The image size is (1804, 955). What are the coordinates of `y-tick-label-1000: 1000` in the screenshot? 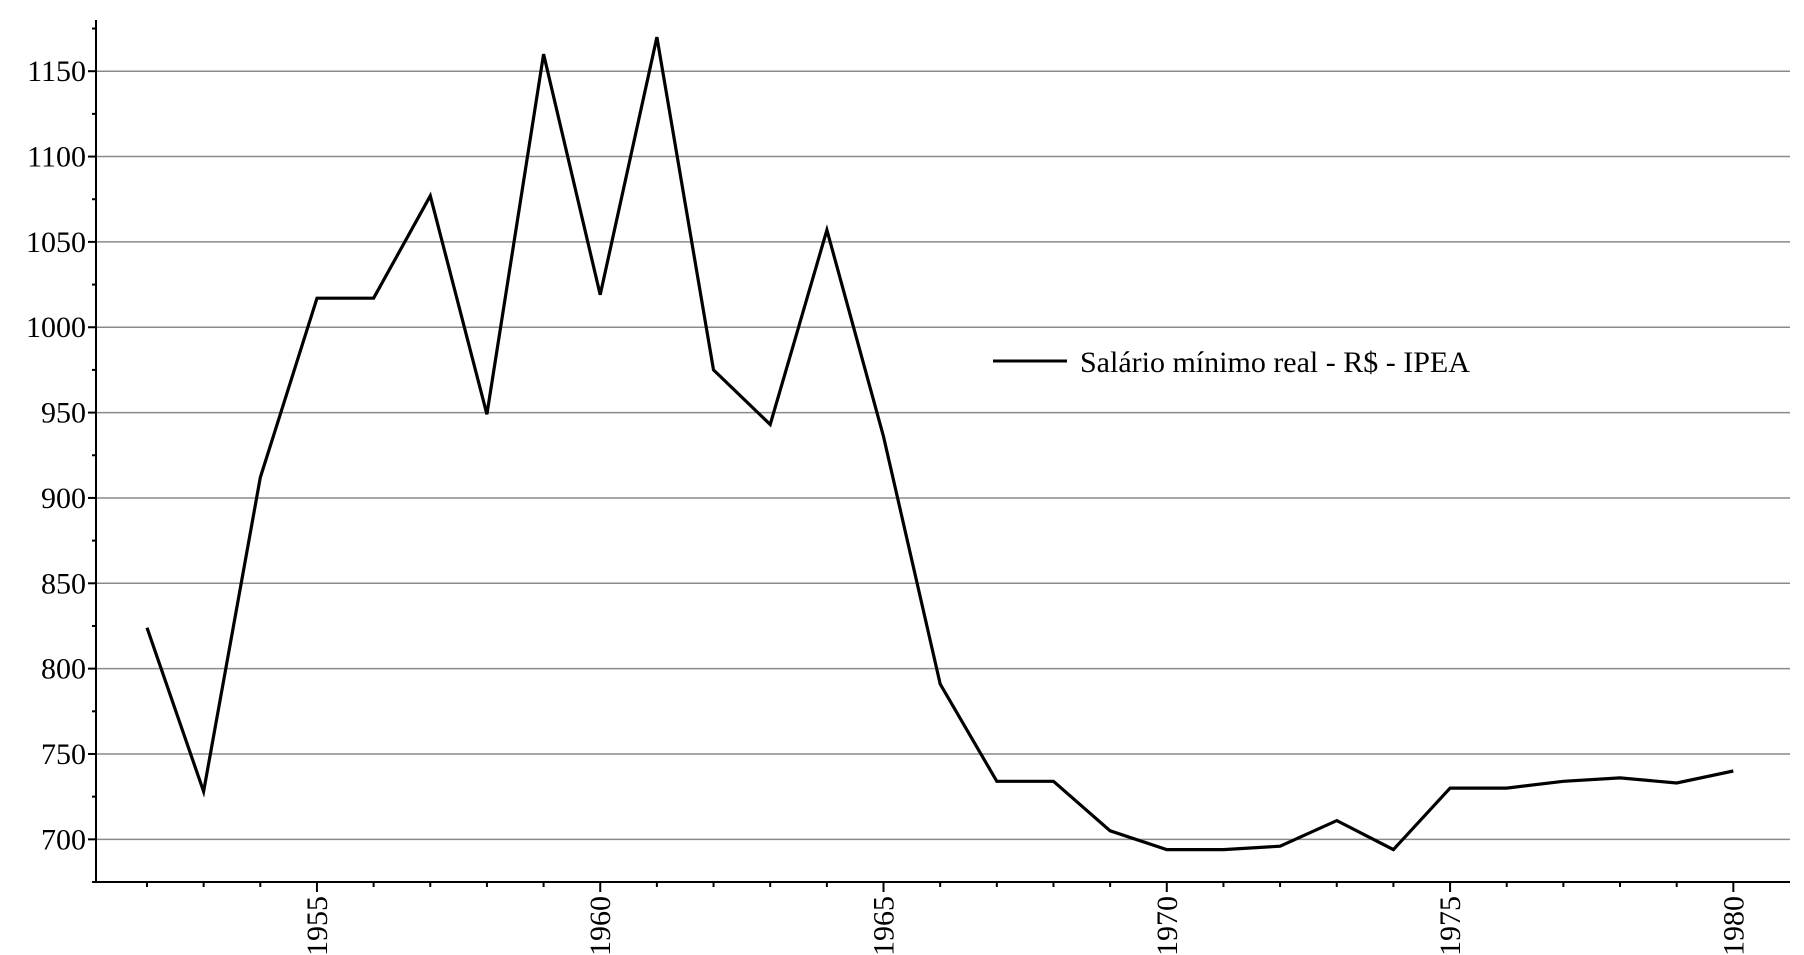 It's located at (56, 327).